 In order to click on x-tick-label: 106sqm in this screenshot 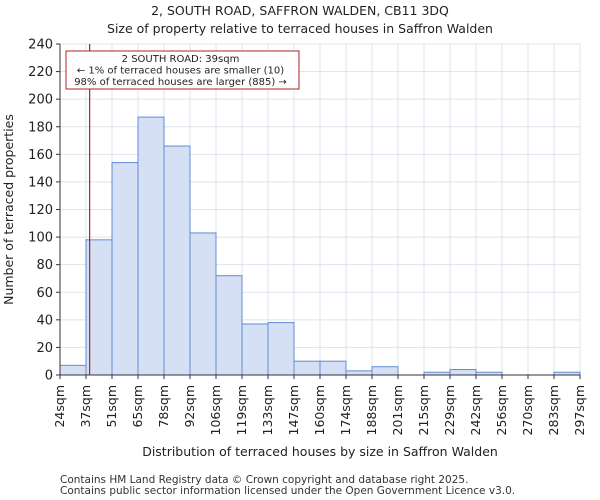, I will do `click(215, 410)`.